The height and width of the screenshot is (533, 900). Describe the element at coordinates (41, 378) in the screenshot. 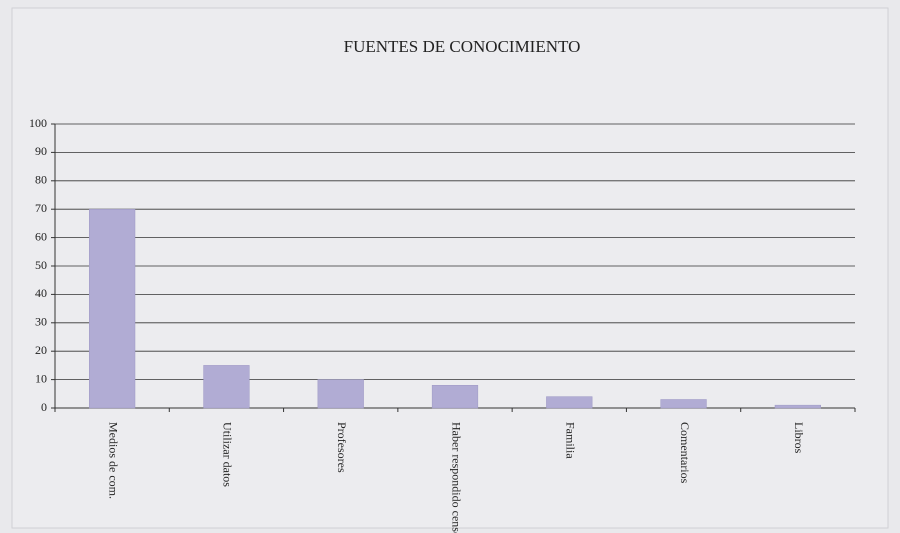

I see `y-tick-label: 10` at that location.